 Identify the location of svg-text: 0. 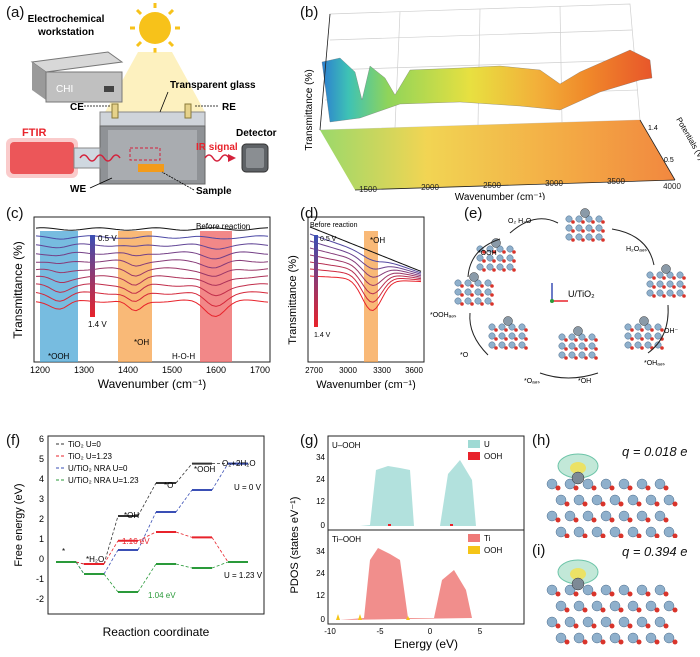
(430, 631).